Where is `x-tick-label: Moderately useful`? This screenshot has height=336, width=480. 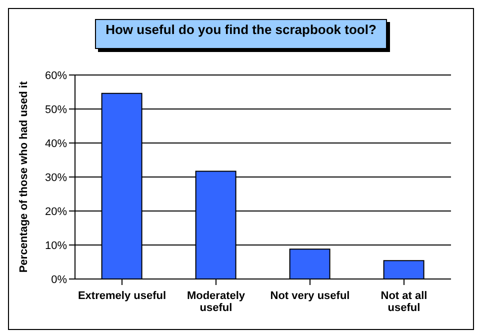 x-tick-label: Moderately useful is located at coordinates (216, 302).